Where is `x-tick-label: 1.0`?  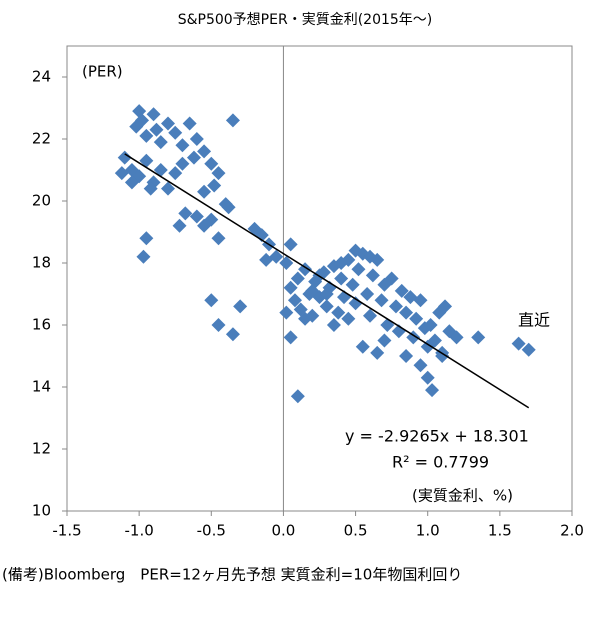
x-tick-label: 1.0 is located at coordinates (428, 531).